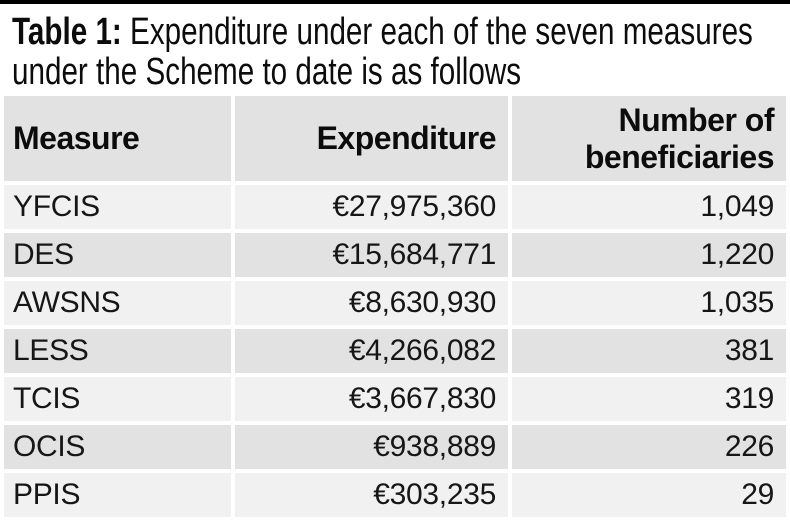  I want to click on table-row: LESS €4,266,082 381, so click(395, 351).